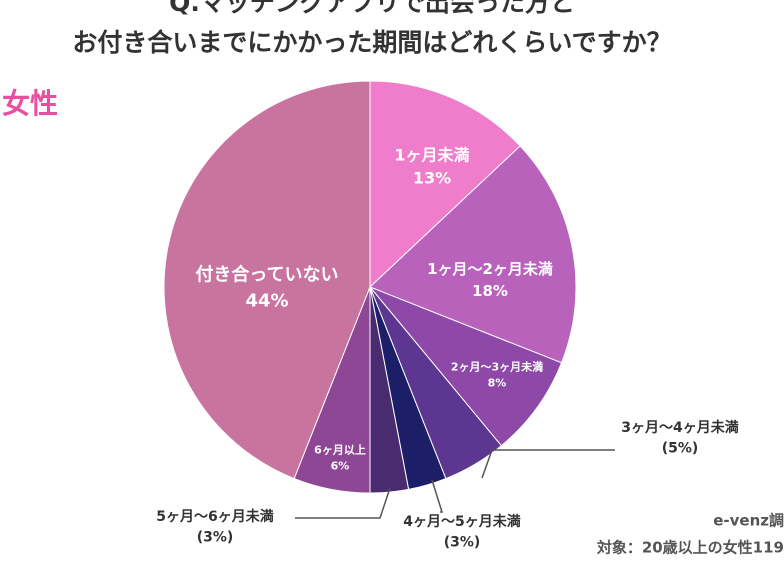 This screenshot has height=573, width=784. Describe the element at coordinates (497, 366) in the screenshot. I see `slice-label: 2ヶ月〜3ヶ月未満` at that location.